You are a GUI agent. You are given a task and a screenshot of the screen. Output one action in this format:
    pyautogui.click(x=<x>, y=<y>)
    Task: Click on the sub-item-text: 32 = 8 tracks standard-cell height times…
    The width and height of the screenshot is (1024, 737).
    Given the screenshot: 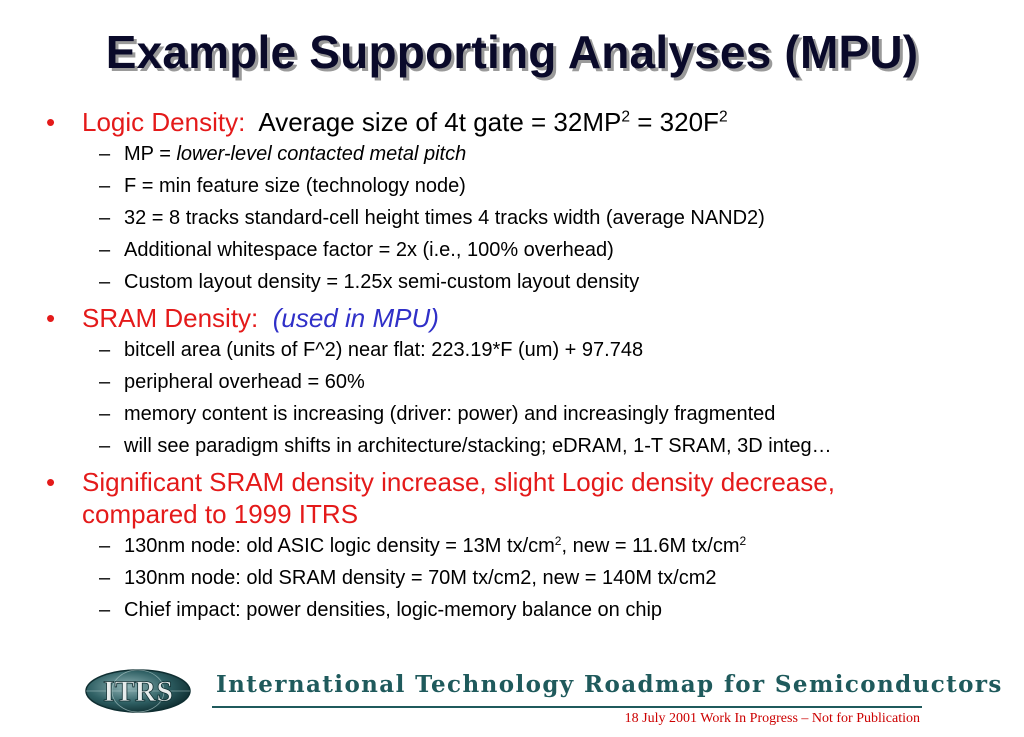 What is the action you would take?
    pyautogui.click(x=444, y=218)
    